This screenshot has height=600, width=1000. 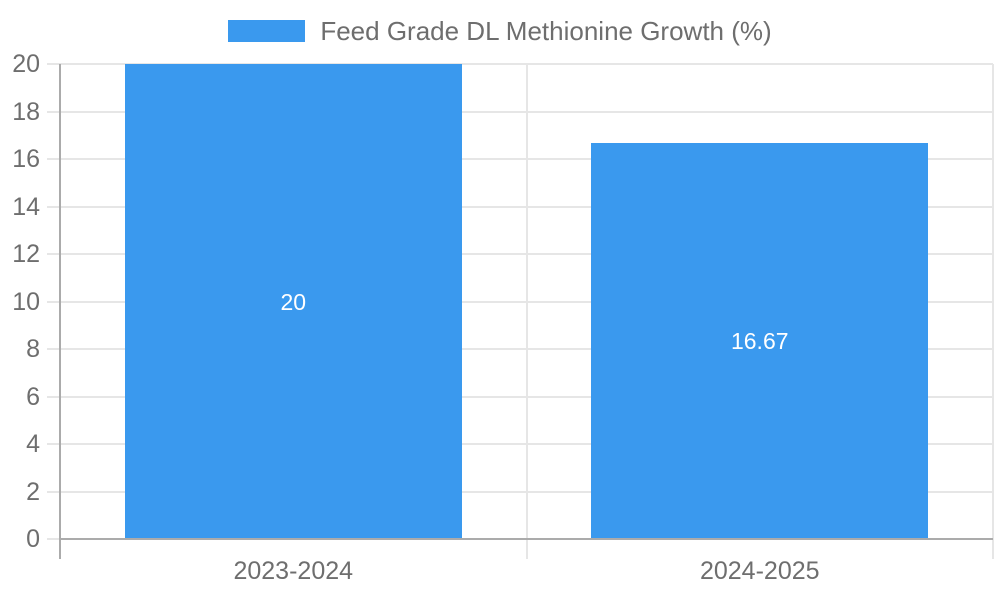 What do you see at coordinates (60, 311) in the screenshot?
I see `y-axis-line` at bounding box center [60, 311].